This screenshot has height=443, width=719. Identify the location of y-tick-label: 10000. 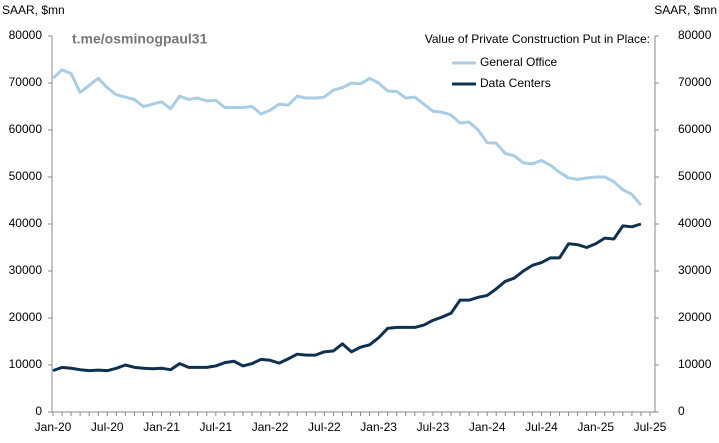
(26, 364).